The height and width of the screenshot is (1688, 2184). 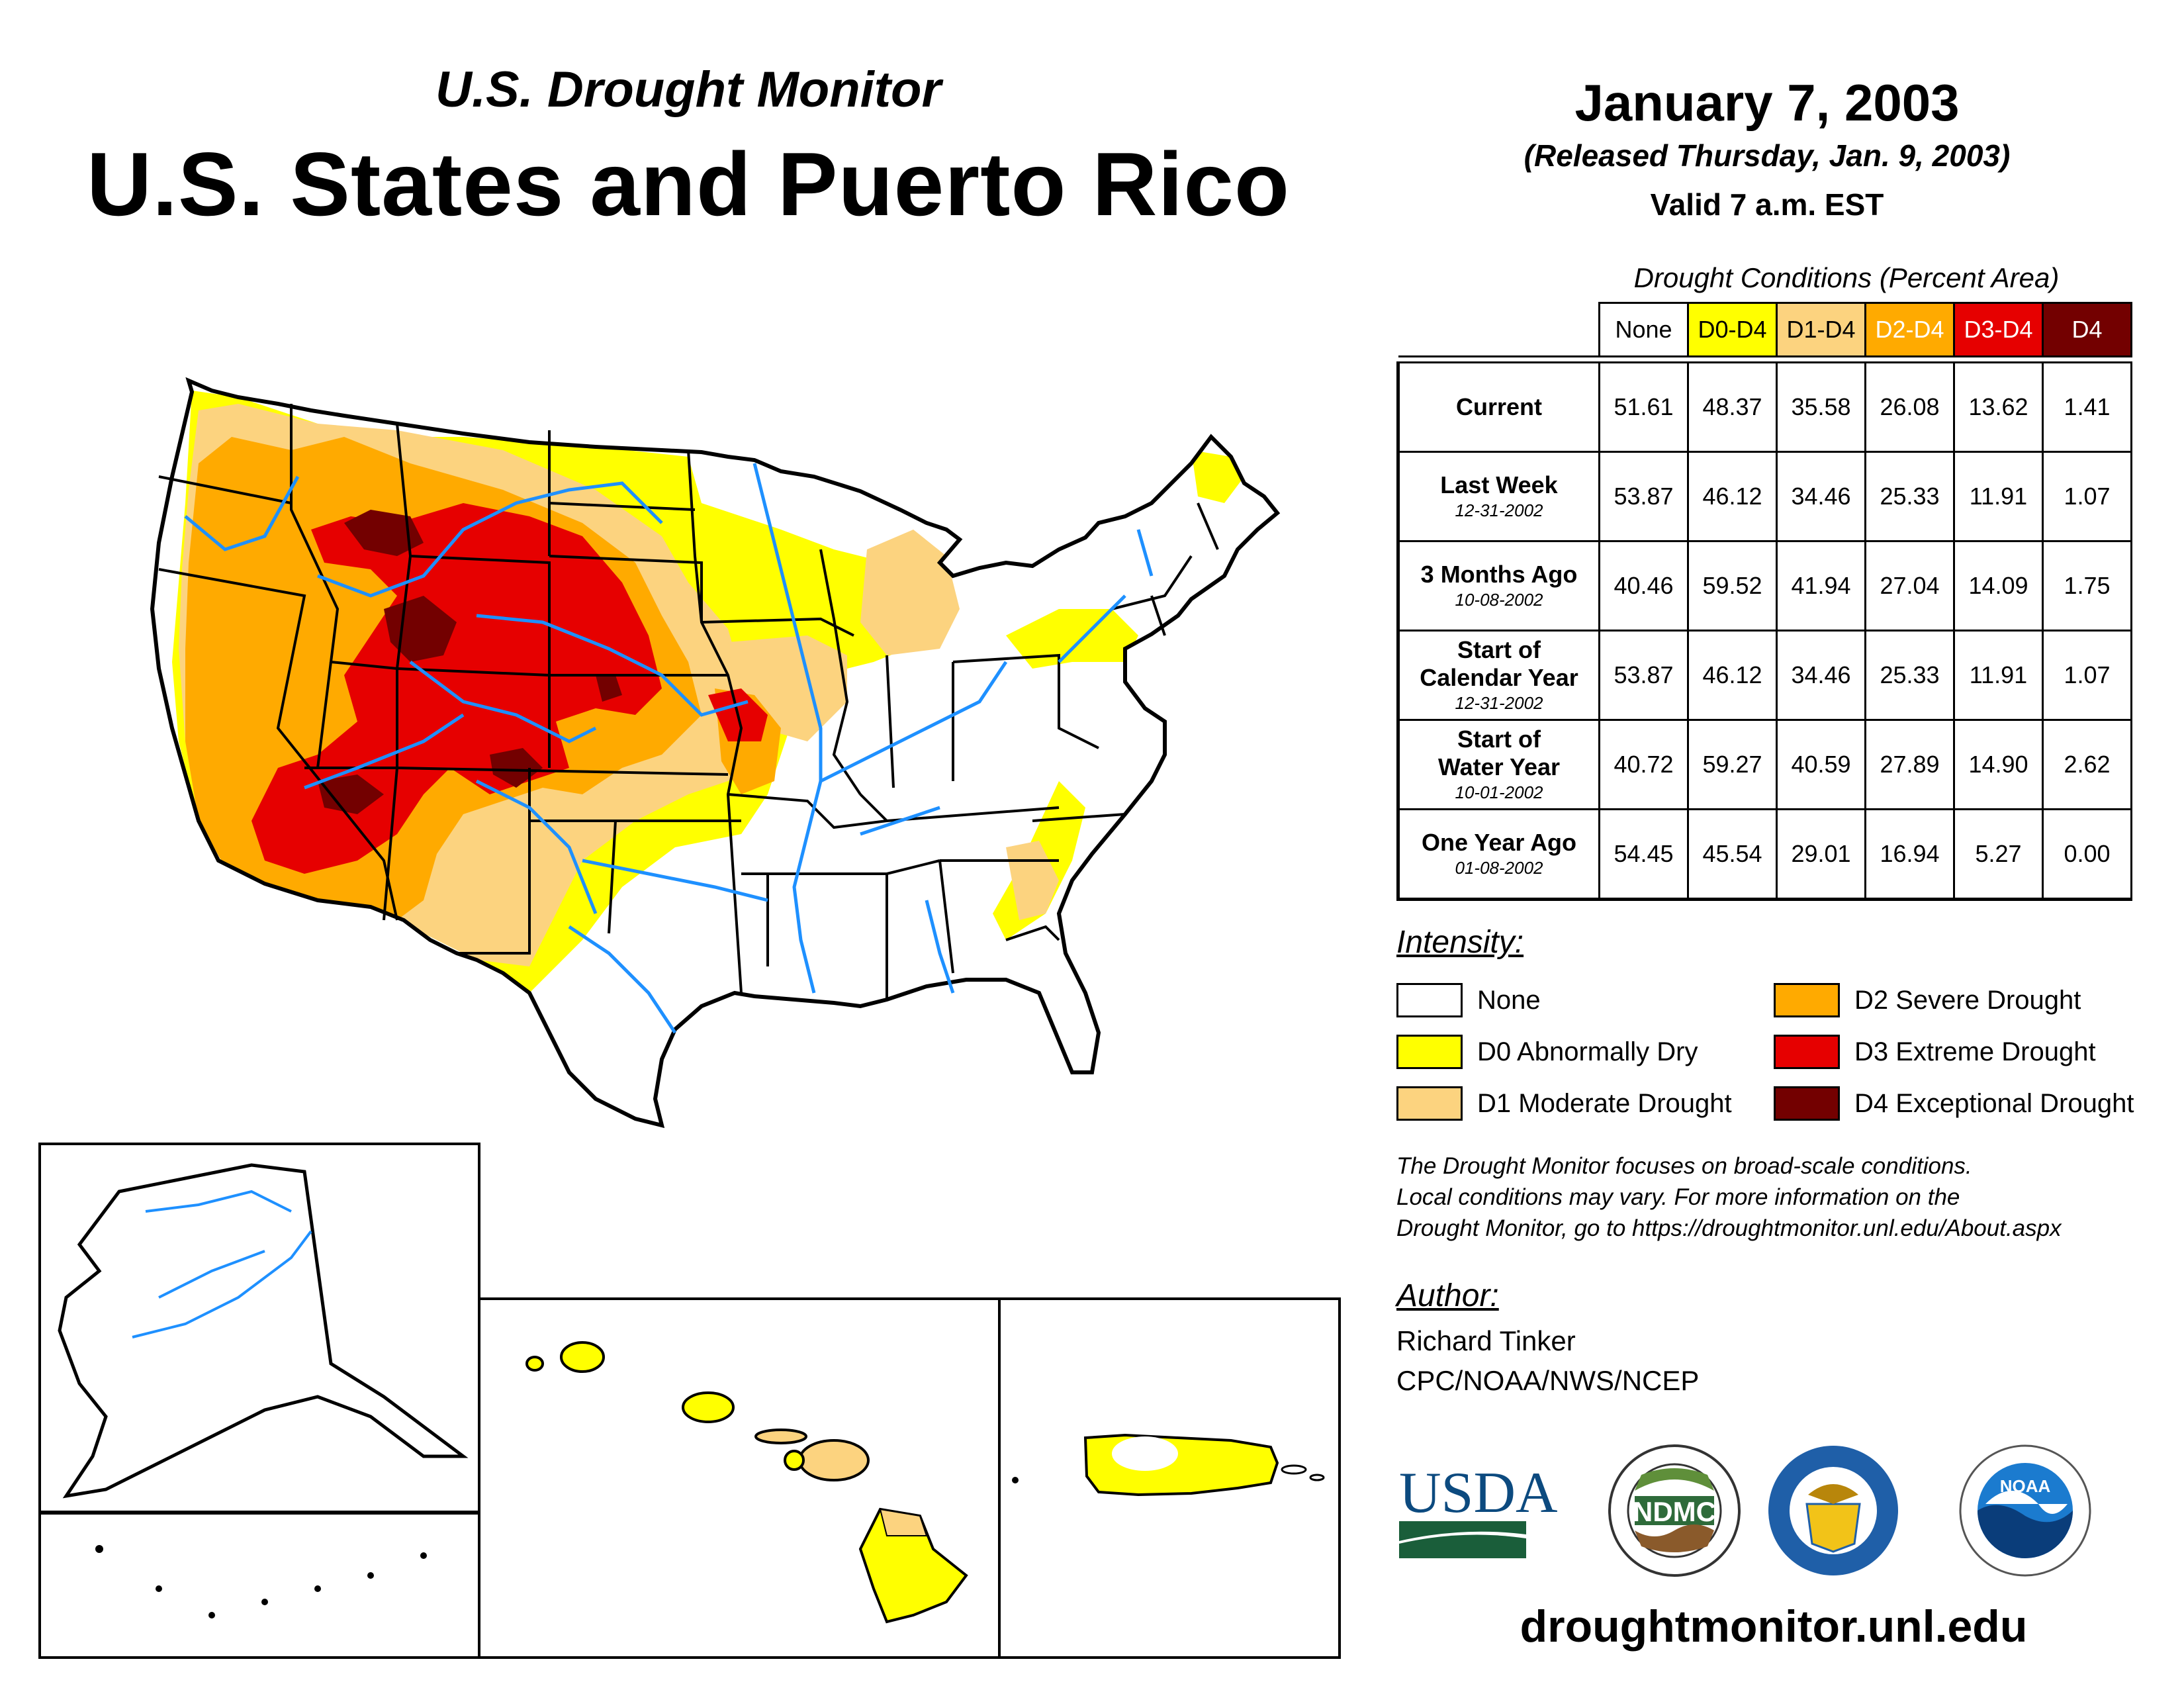 What do you see at coordinates (1999, 854) in the screenshot?
I see `value-cell: 5.27` at bounding box center [1999, 854].